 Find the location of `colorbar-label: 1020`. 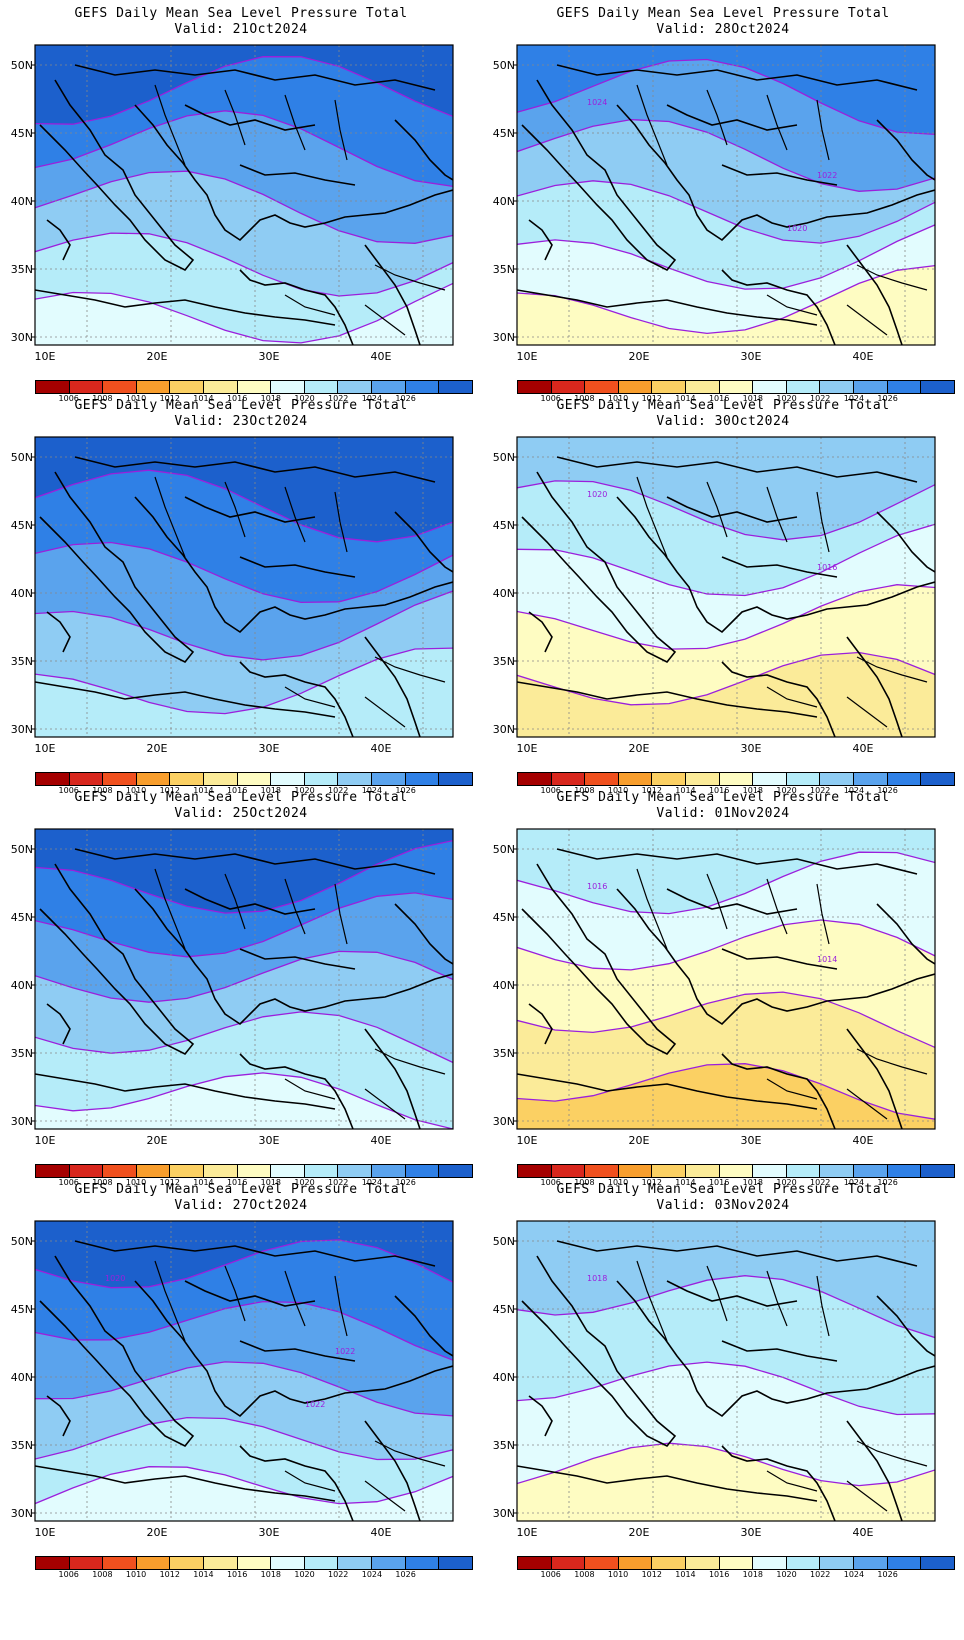

colorbar-label: 1020 is located at coordinates (786, 1182).